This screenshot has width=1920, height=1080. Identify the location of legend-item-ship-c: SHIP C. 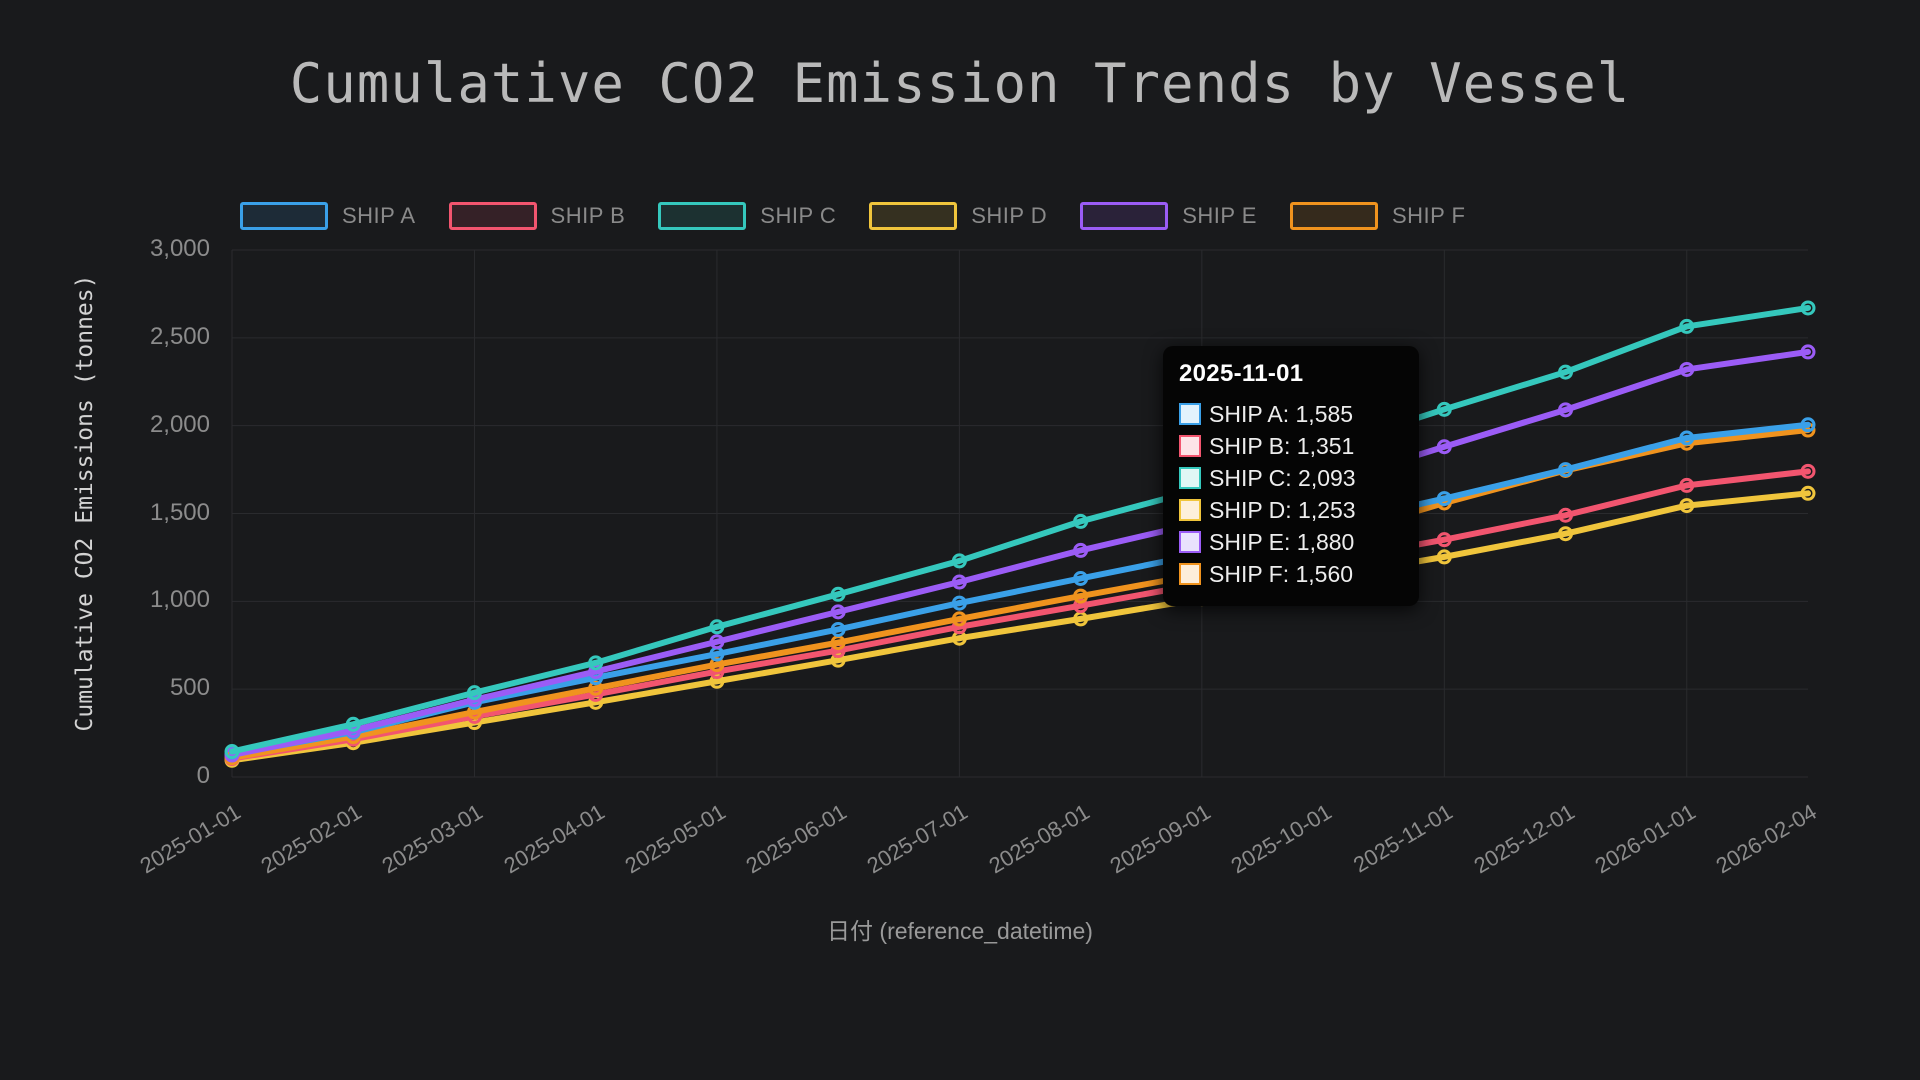
(747, 216).